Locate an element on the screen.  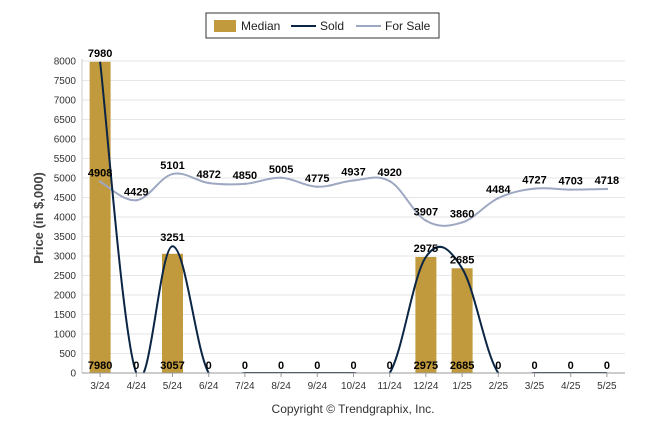
for-sale-label-14: 4718 is located at coordinates (607, 181).